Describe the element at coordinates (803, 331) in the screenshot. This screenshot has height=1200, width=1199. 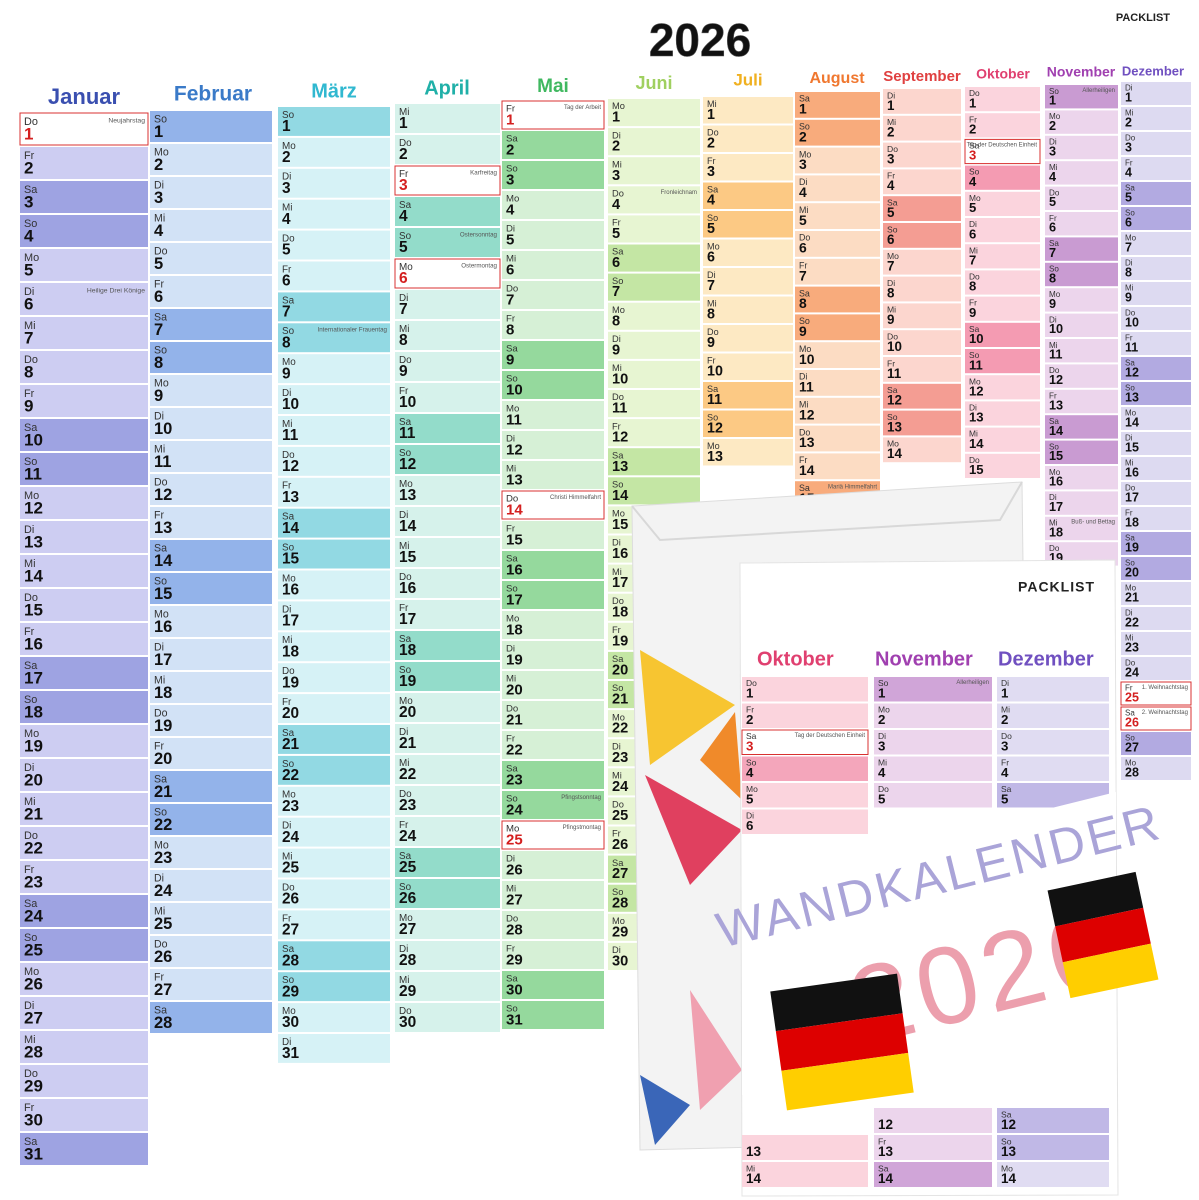
I see `day-number: 9` at that location.